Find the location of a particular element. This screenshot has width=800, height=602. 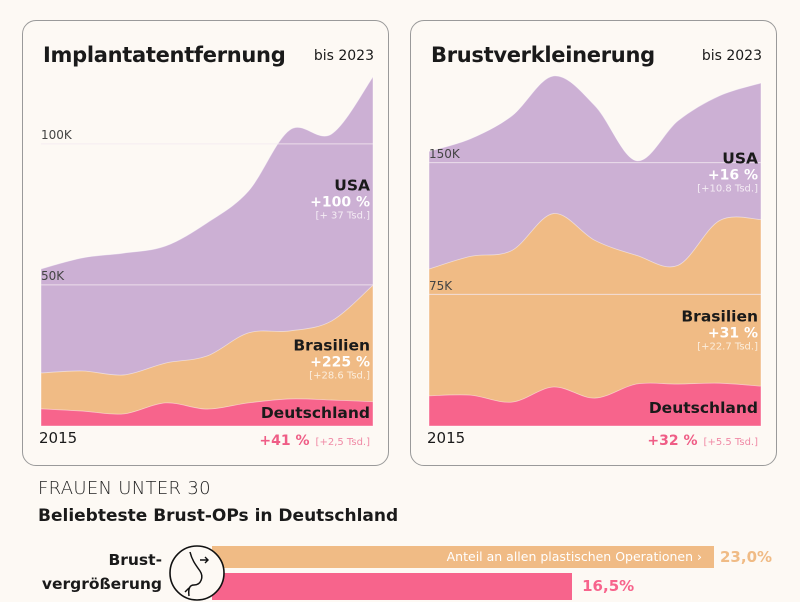

series-change-pct: +225 % is located at coordinates (340, 362).